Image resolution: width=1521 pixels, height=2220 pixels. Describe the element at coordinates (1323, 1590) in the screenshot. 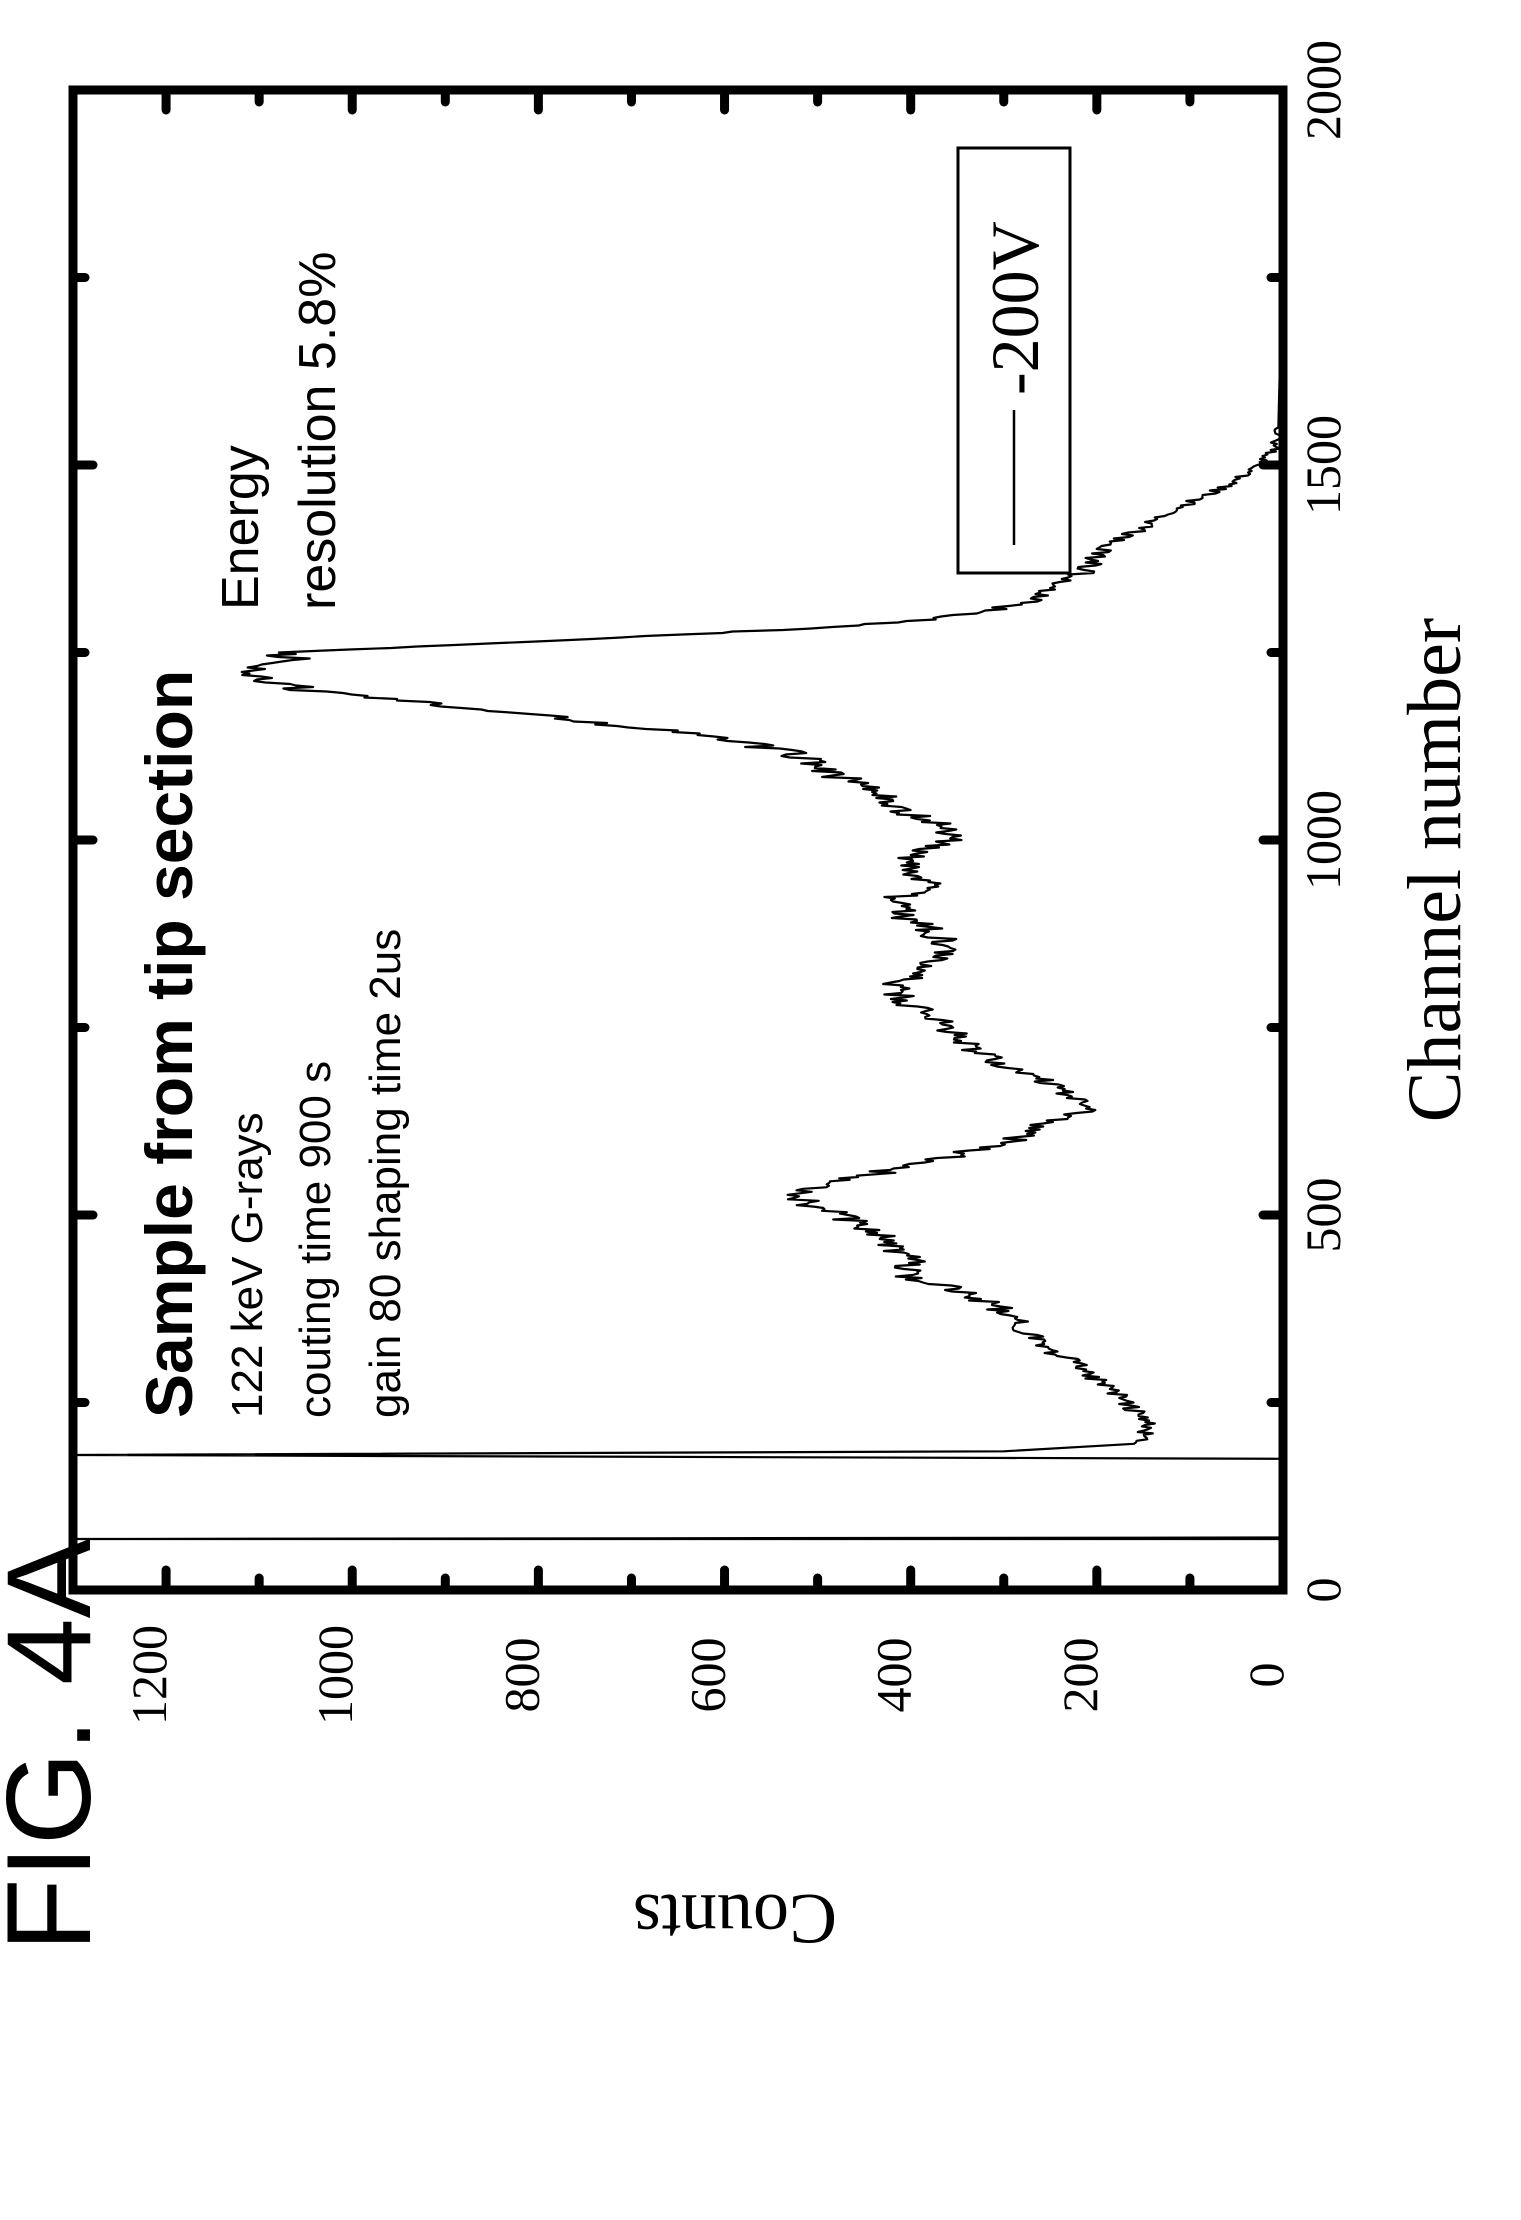

I see `x-tick-label: 0` at that location.